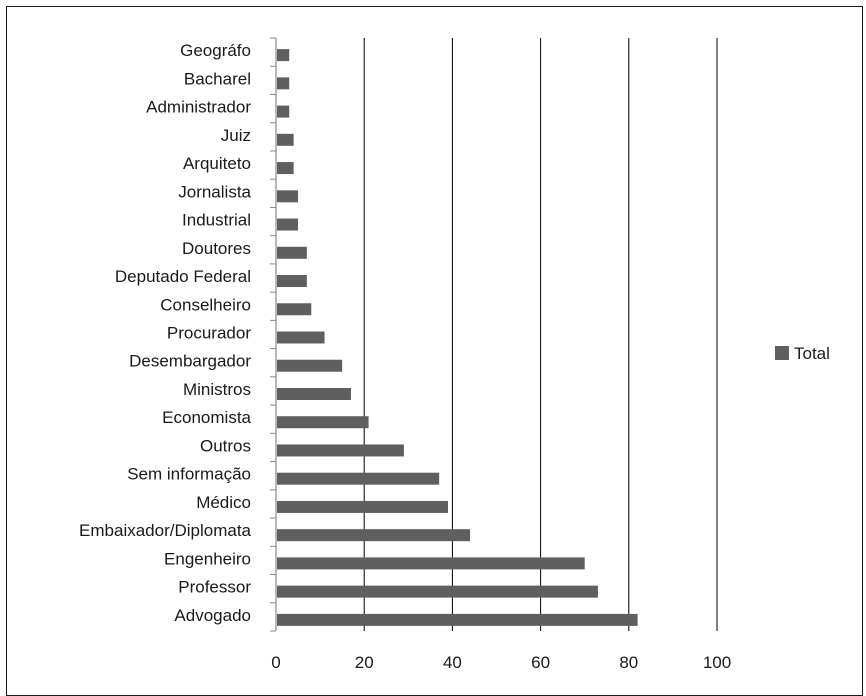 The image size is (866, 696). What do you see at coordinates (217, 78) in the screenshot?
I see `category-label: Bacharel` at bounding box center [217, 78].